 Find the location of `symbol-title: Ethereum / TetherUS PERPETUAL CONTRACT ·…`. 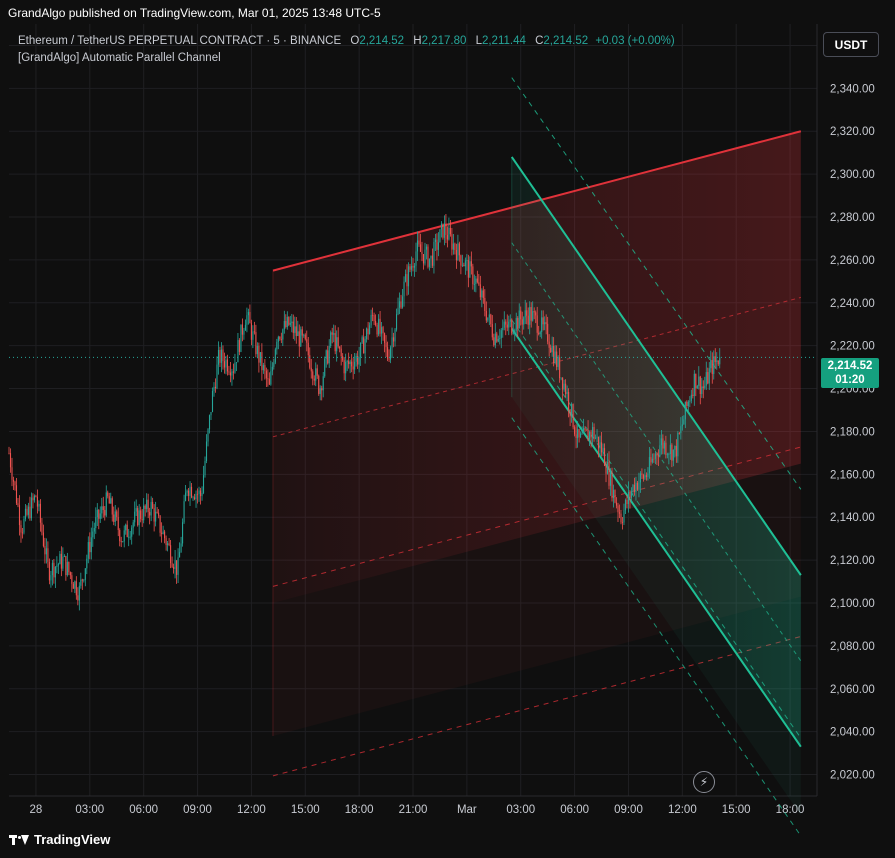

symbol-title: Ethereum / TetherUS PERPETUAL CONTRACT ·… is located at coordinates (180, 41).